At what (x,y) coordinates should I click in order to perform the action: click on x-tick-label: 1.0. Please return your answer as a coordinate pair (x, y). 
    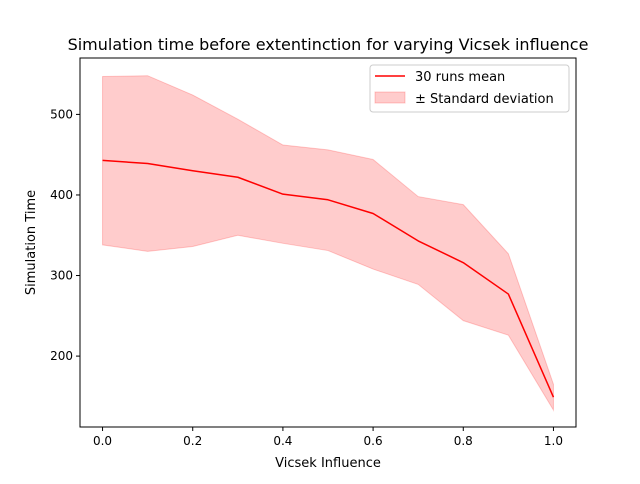
    Looking at the image, I should click on (553, 441).